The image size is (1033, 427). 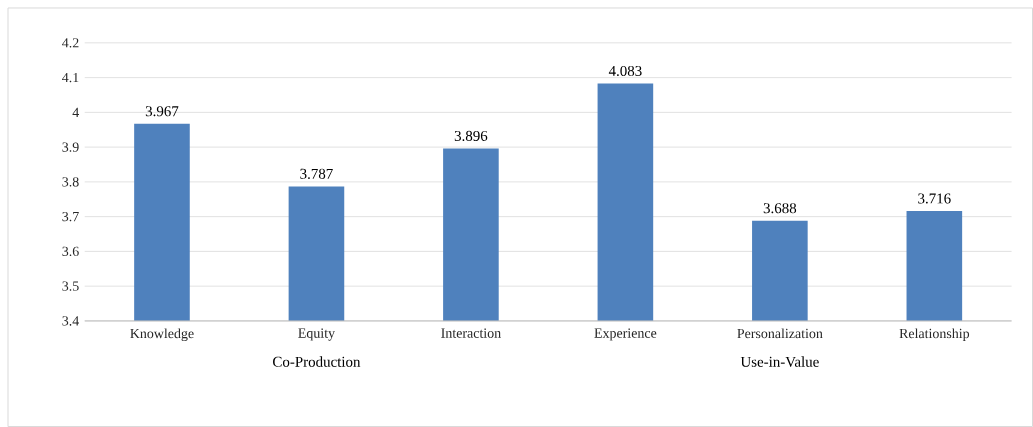 I want to click on text: Use-in-Value, so click(x=779, y=361).